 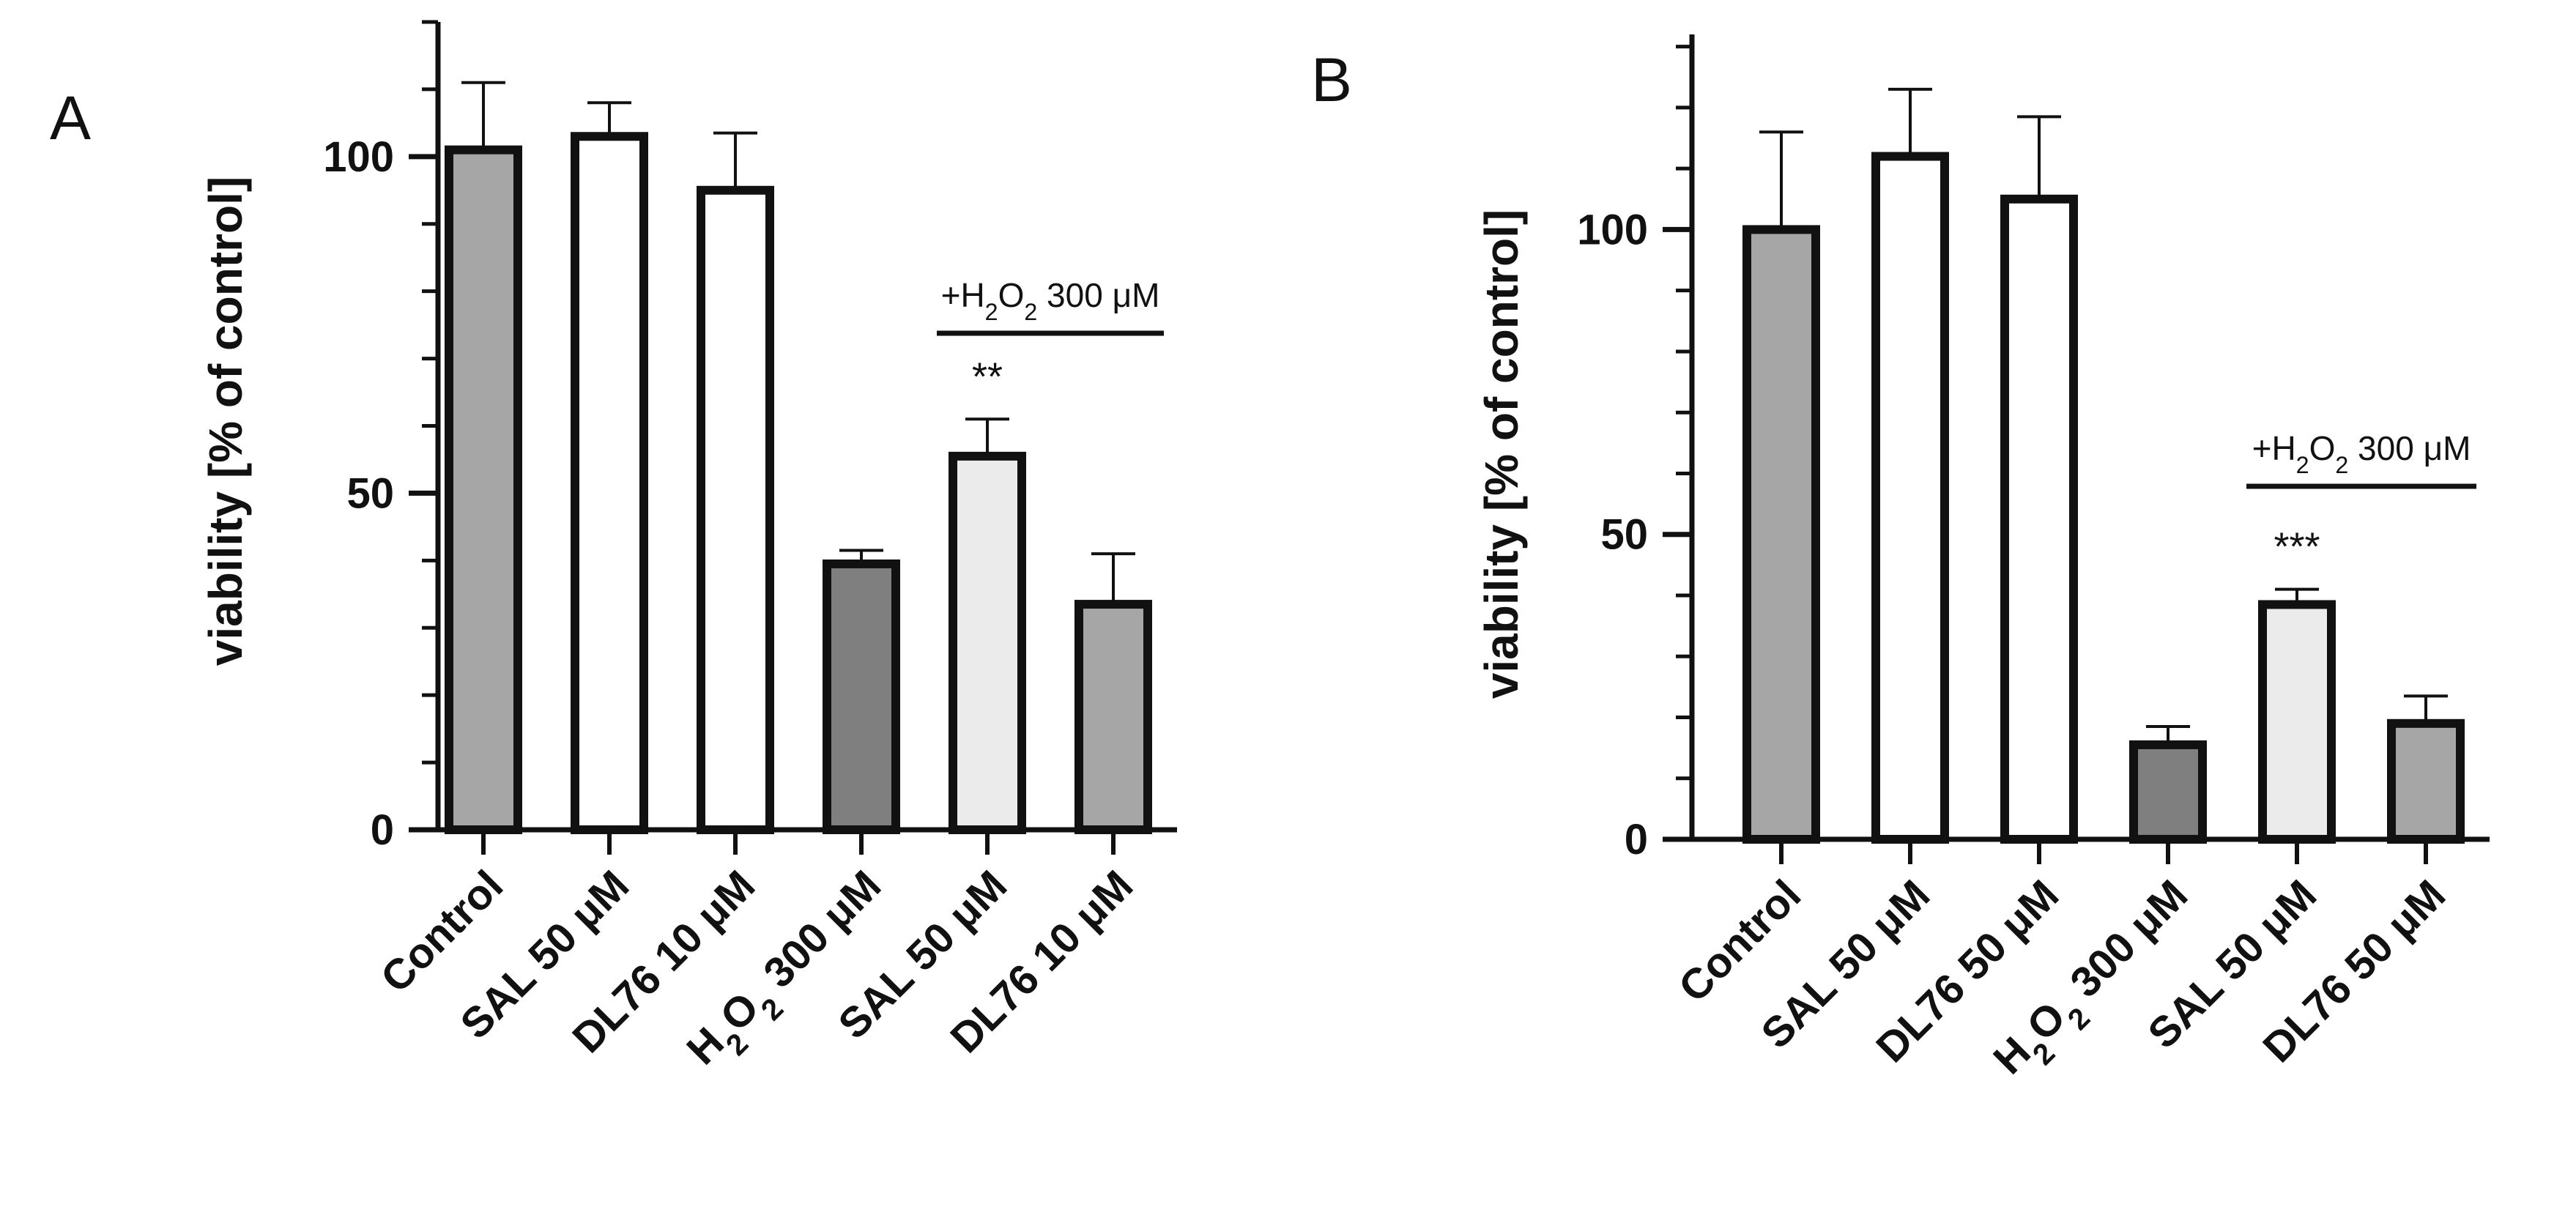 What do you see at coordinates (225, 421) in the screenshot?
I see `y-axis-title-a: viability [% of control]` at bounding box center [225, 421].